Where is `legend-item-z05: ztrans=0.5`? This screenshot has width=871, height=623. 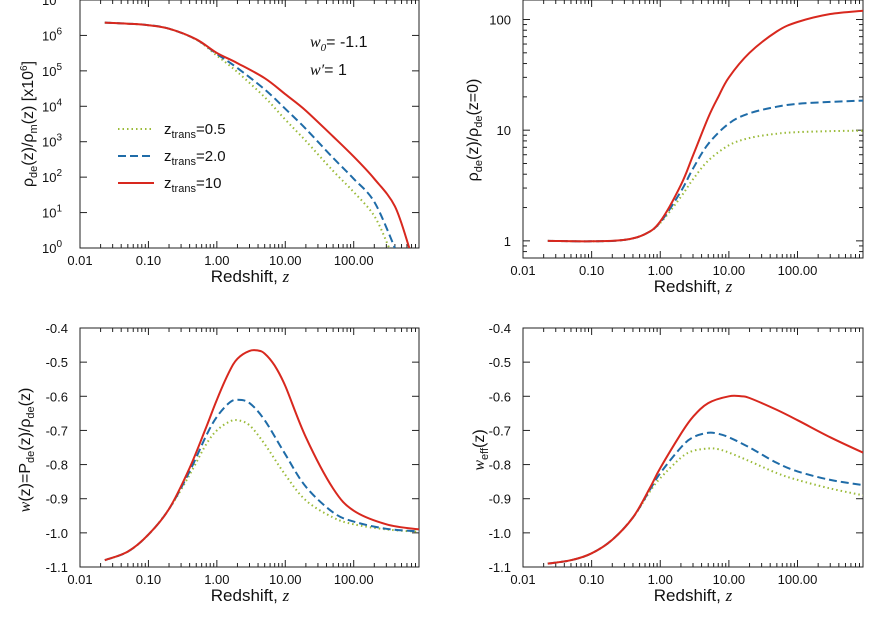 legend-item-z05: ztrans=0.5 is located at coordinates (172, 131).